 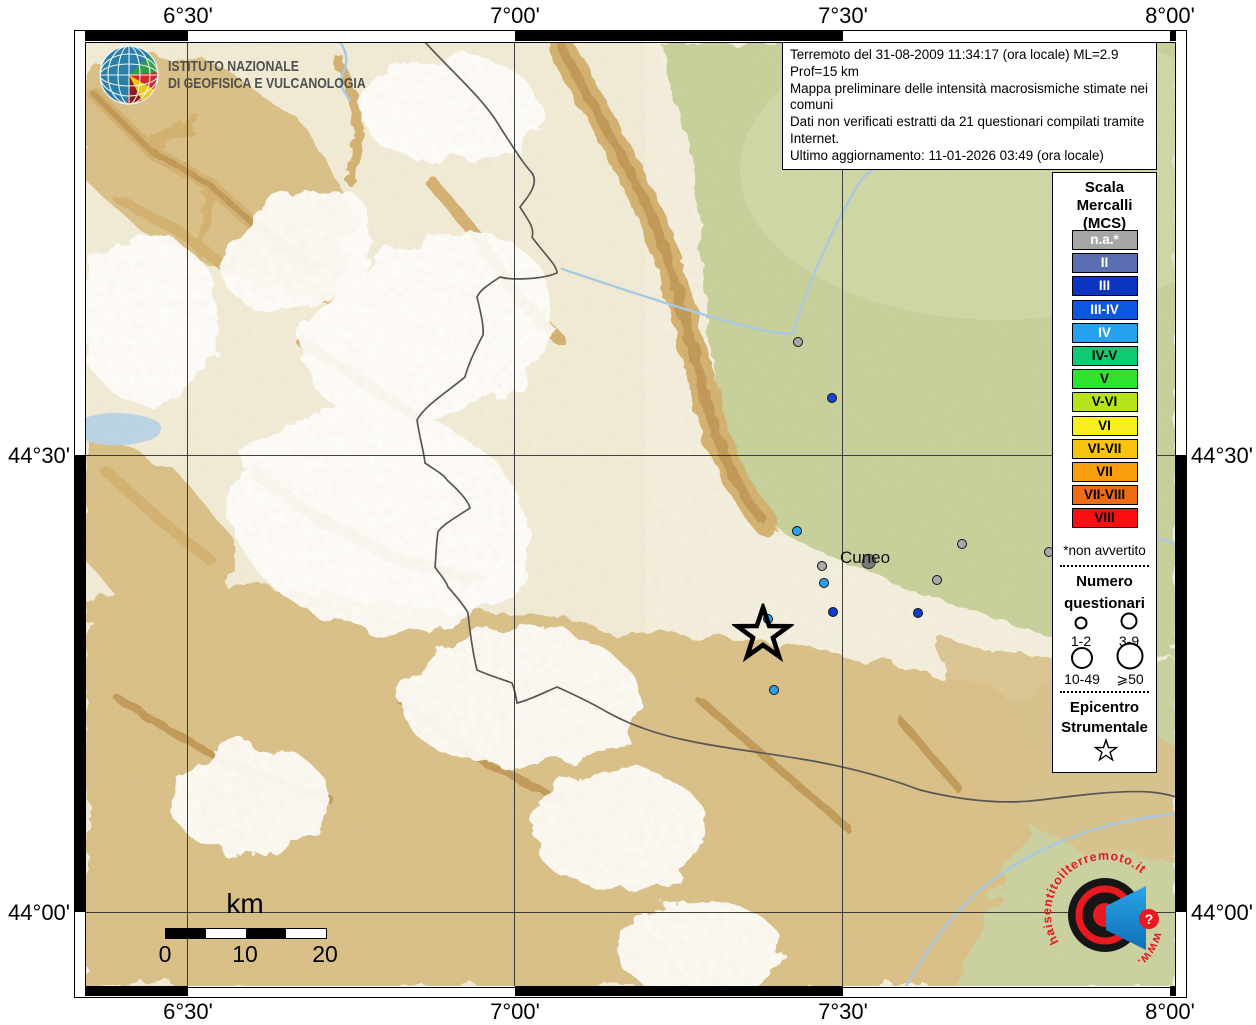 I want to click on mcs-level-box: VII-VIII, so click(x=1104, y=495).